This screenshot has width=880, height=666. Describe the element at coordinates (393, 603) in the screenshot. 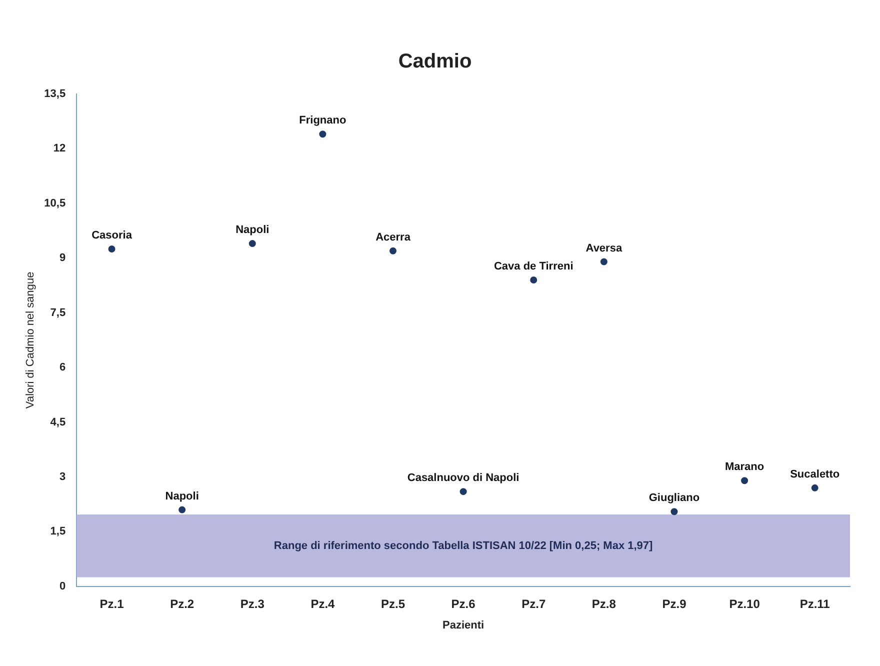

I see `x-tick-label: Pz.5` at that location.